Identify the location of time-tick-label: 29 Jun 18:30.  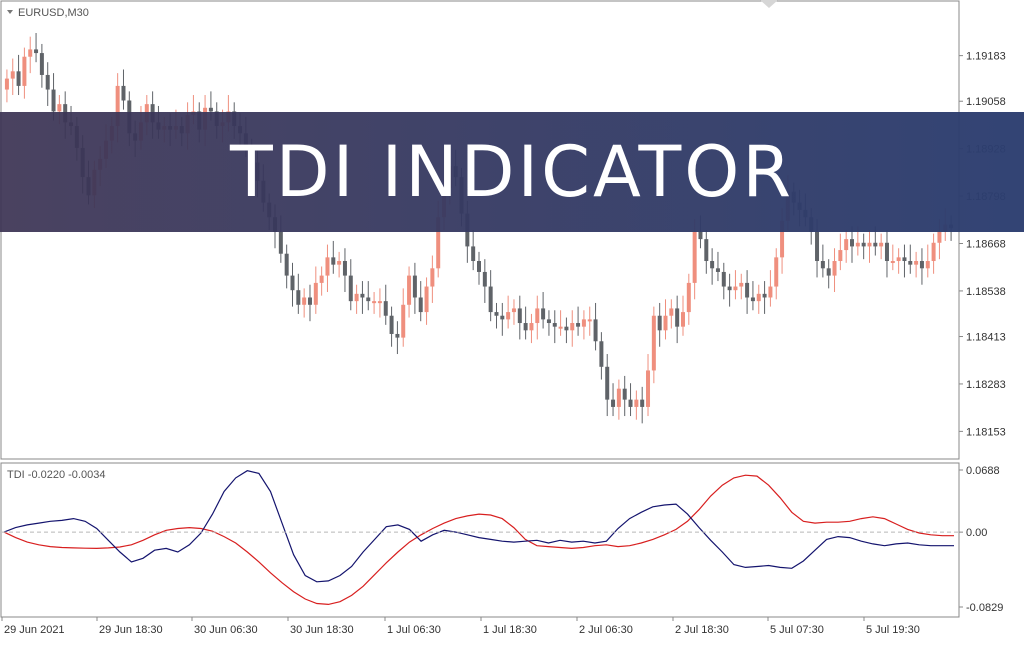
(131, 630).